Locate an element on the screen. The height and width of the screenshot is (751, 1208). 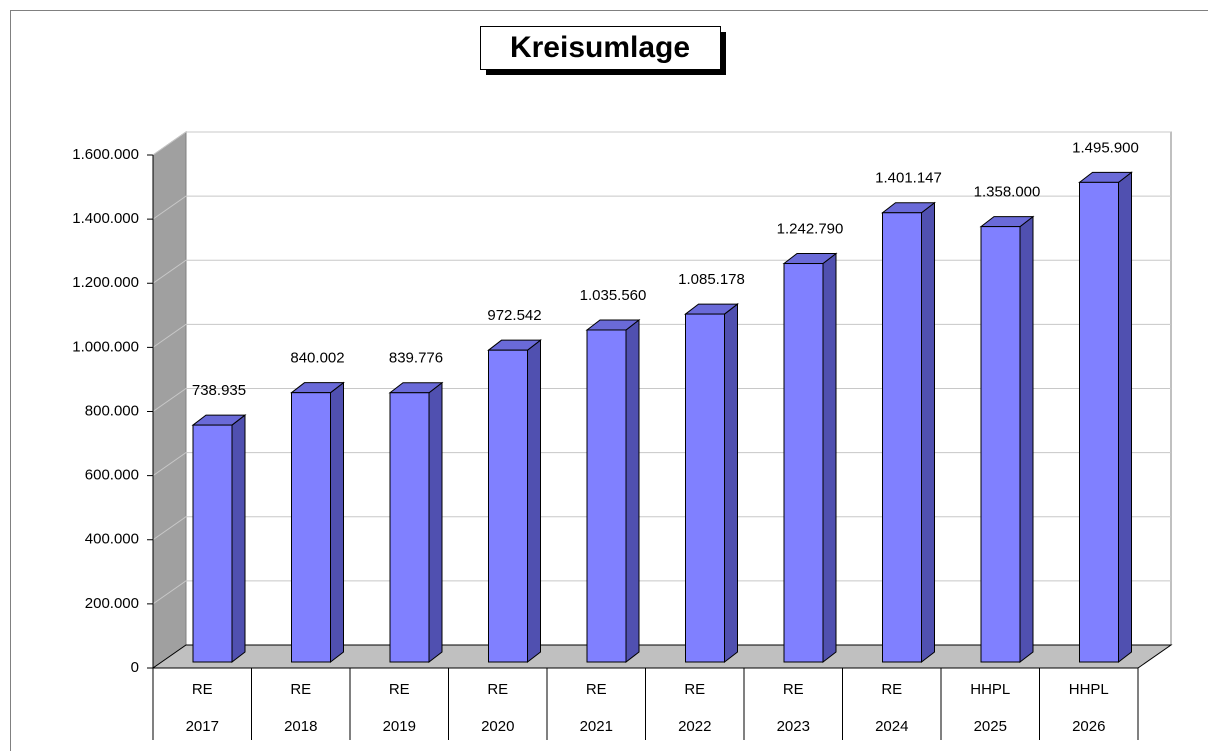
x-tick-label: 2023 is located at coordinates (793, 726).